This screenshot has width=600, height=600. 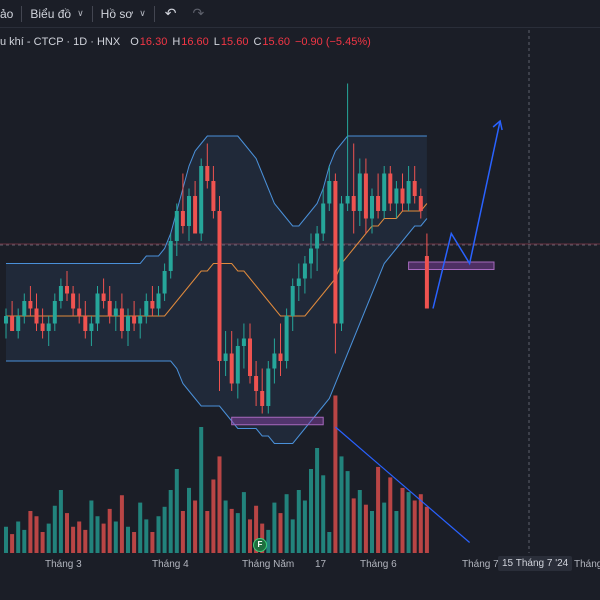 I want to click on bollinger-middle-line, so click(x=217, y=260).